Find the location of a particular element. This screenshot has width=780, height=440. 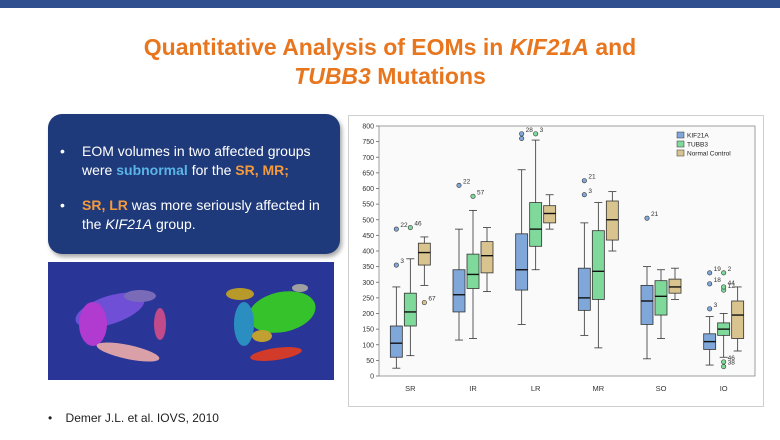

y-tick-label: 650 is located at coordinates (368, 173).